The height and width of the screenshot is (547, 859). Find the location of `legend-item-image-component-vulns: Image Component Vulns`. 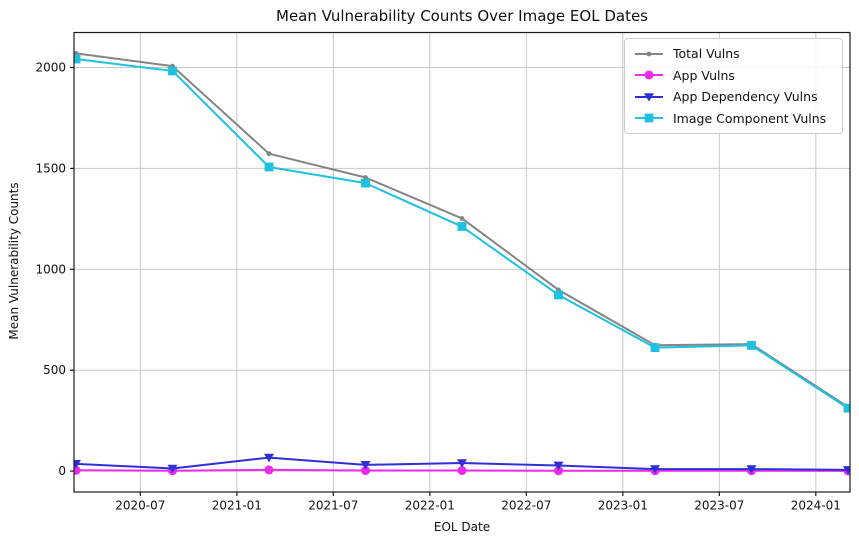

legend-item-image-component-vulns: Image Component Vulns is located at coordinates (733, 119).